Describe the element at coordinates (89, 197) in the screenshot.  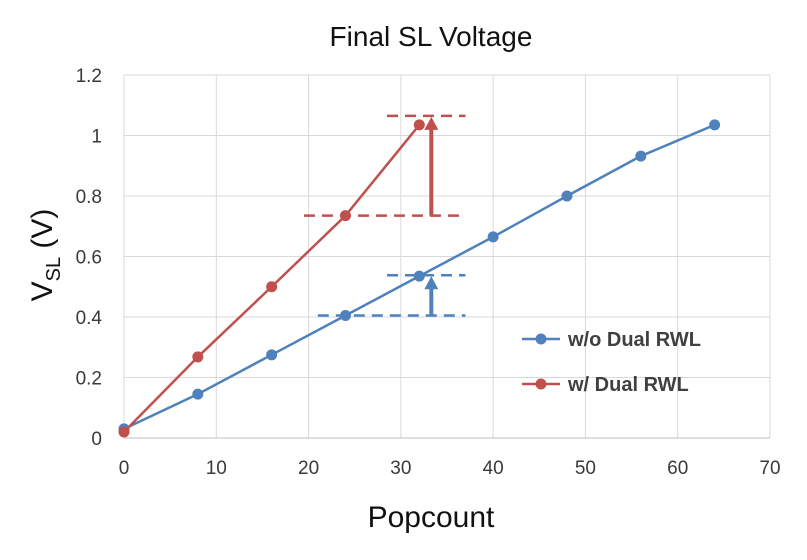
I see `y-tick-label: 0.8` at that location.